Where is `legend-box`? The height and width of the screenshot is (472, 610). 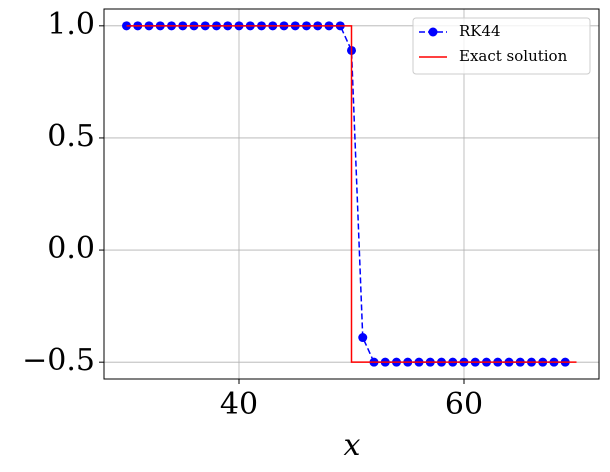
legend-box is located at coordinates (501, 46).